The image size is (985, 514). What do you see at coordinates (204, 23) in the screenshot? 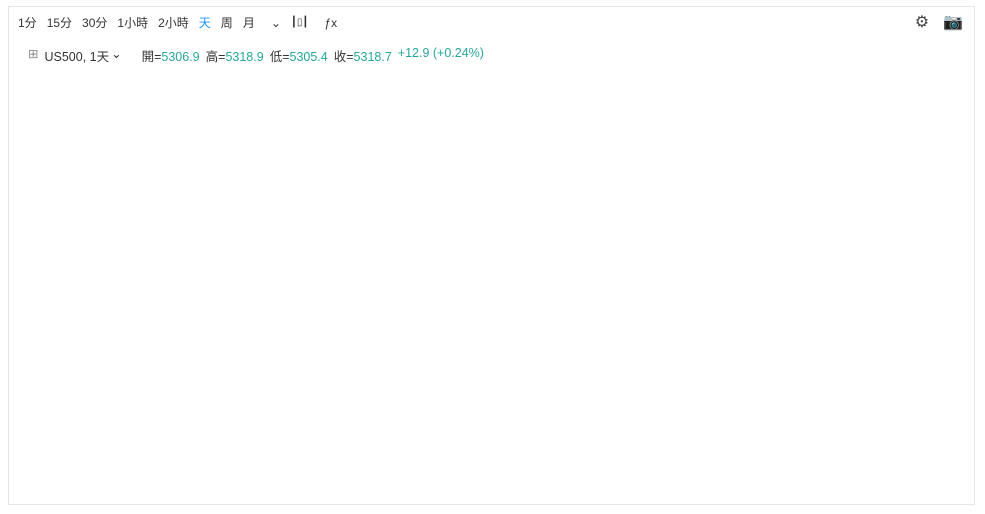
I see `timeframe-5: 天` at bounding box center [204, 23].